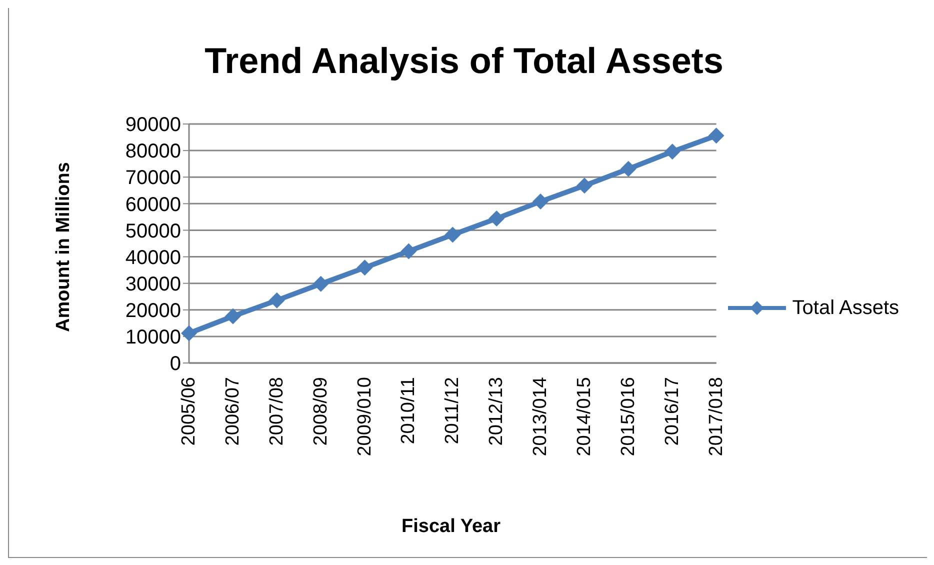  I want to click on x-tick-label: 2008/09, so click(321, 411).